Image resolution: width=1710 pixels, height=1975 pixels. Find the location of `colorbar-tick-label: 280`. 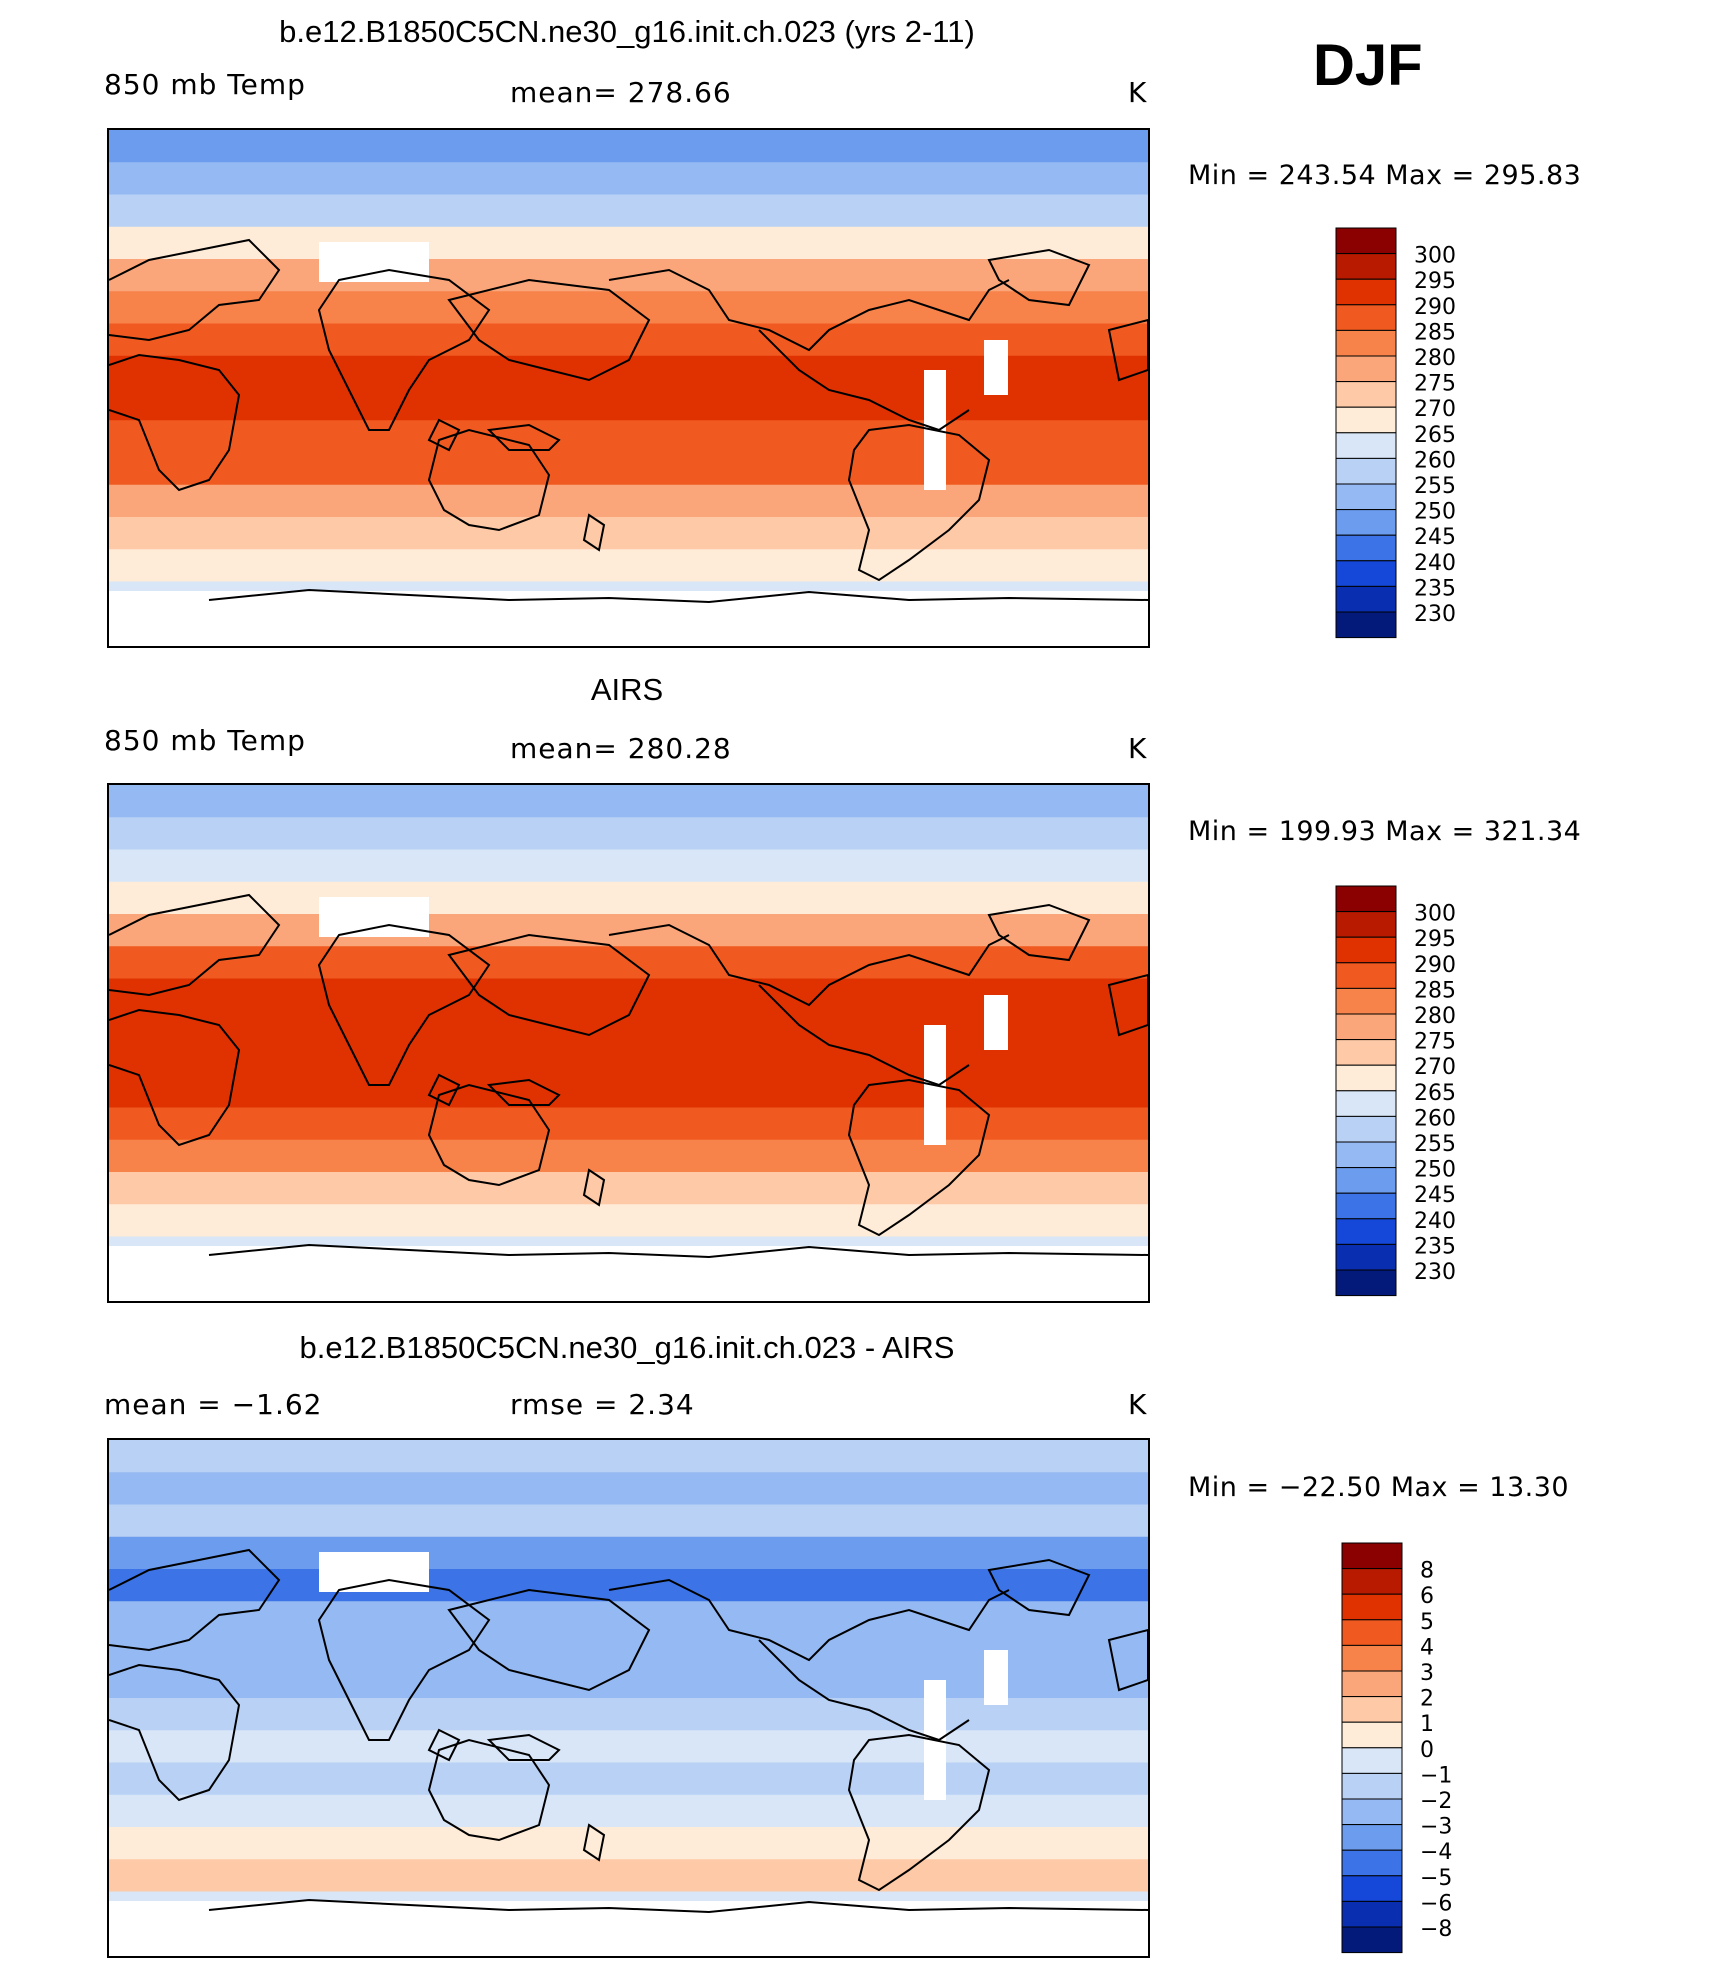

colorbar-tick-label: 280 is located at coordinates (1435, 358).